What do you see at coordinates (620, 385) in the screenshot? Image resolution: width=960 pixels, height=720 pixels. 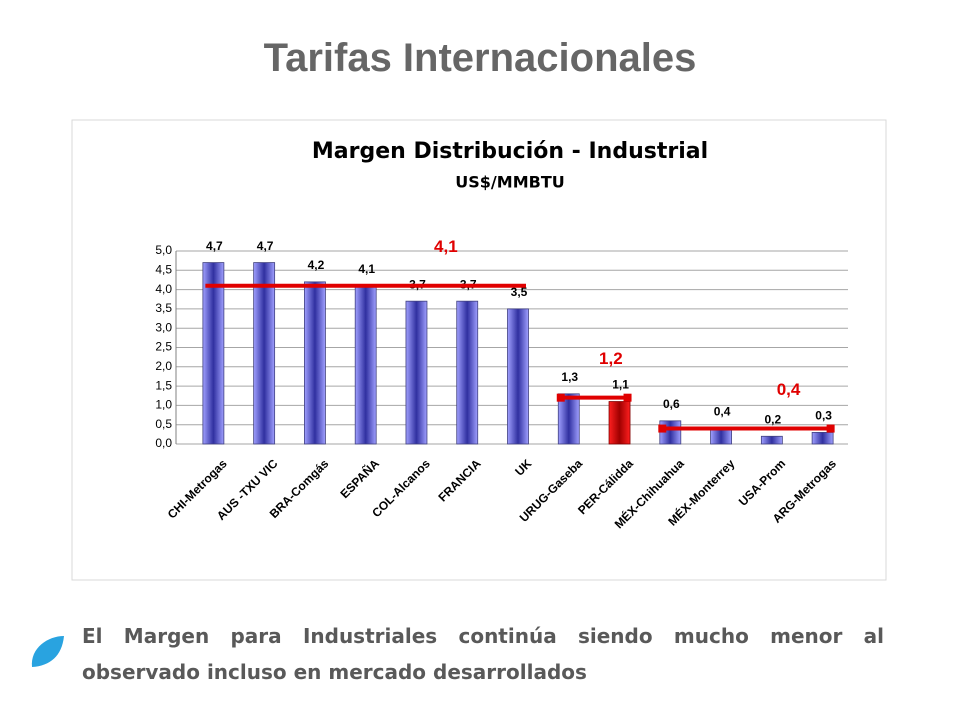 I see `value-label: 1,1` at bounding box center [620, 385].